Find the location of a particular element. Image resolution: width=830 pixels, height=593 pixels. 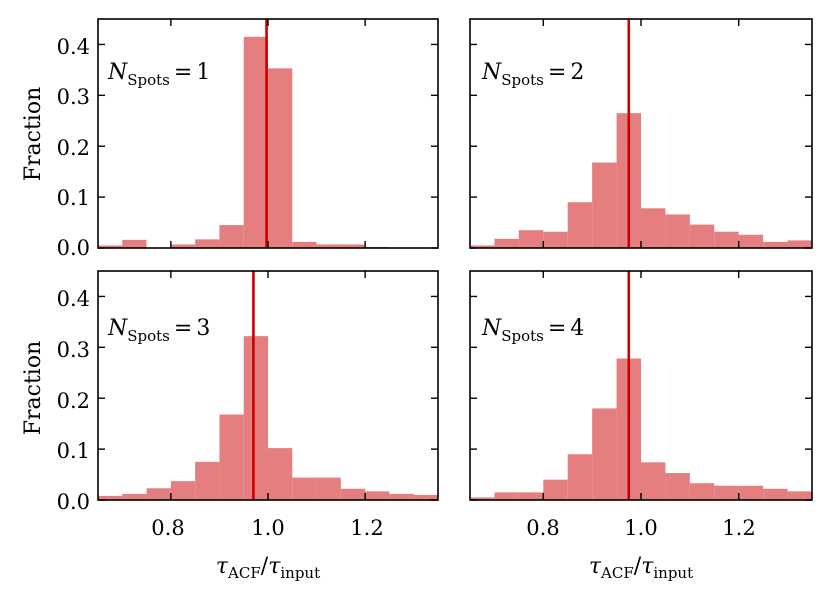

panel-label: NSpots = 3 is located at coordinates (158, 330).